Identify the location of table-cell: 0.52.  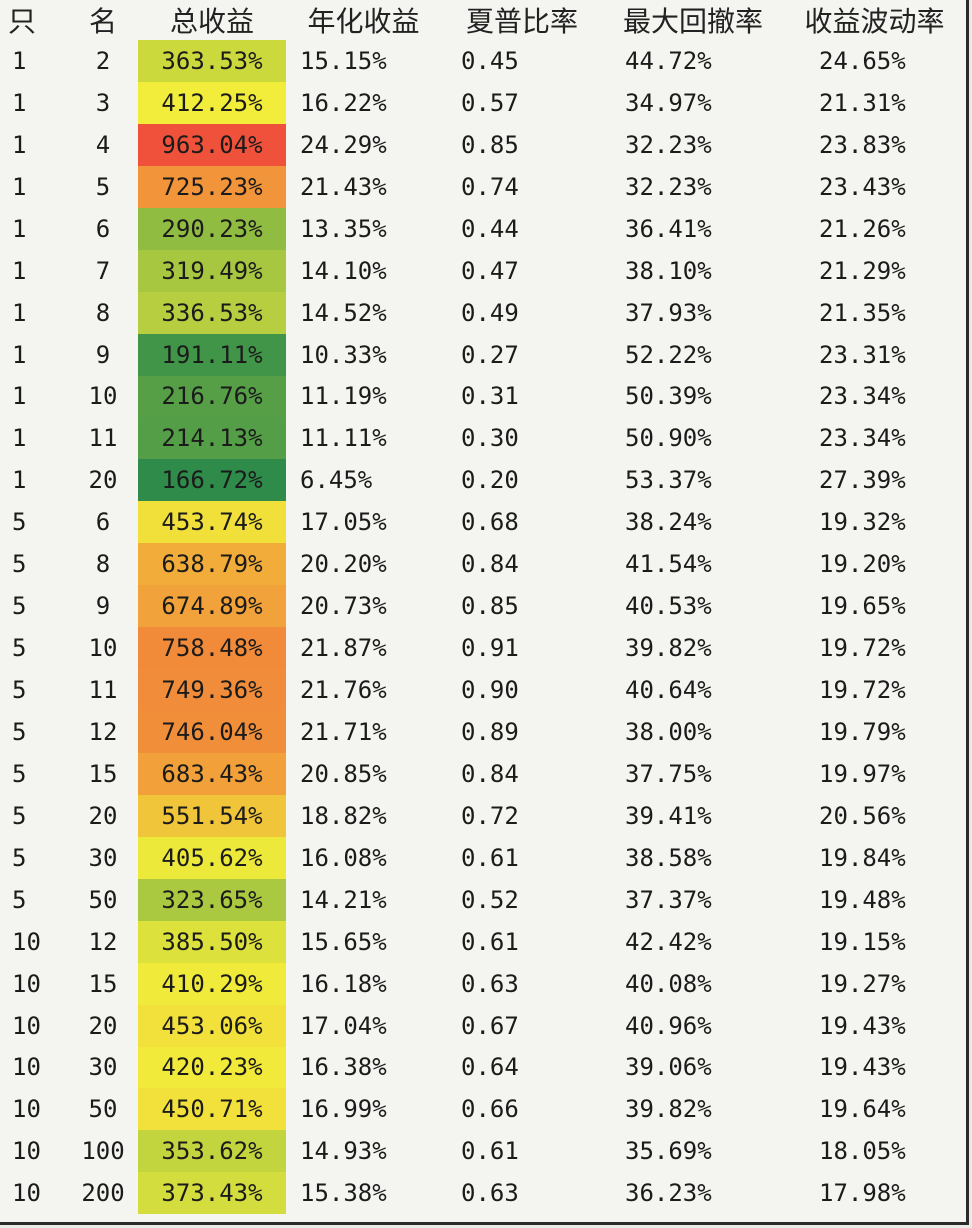
(490, 899).